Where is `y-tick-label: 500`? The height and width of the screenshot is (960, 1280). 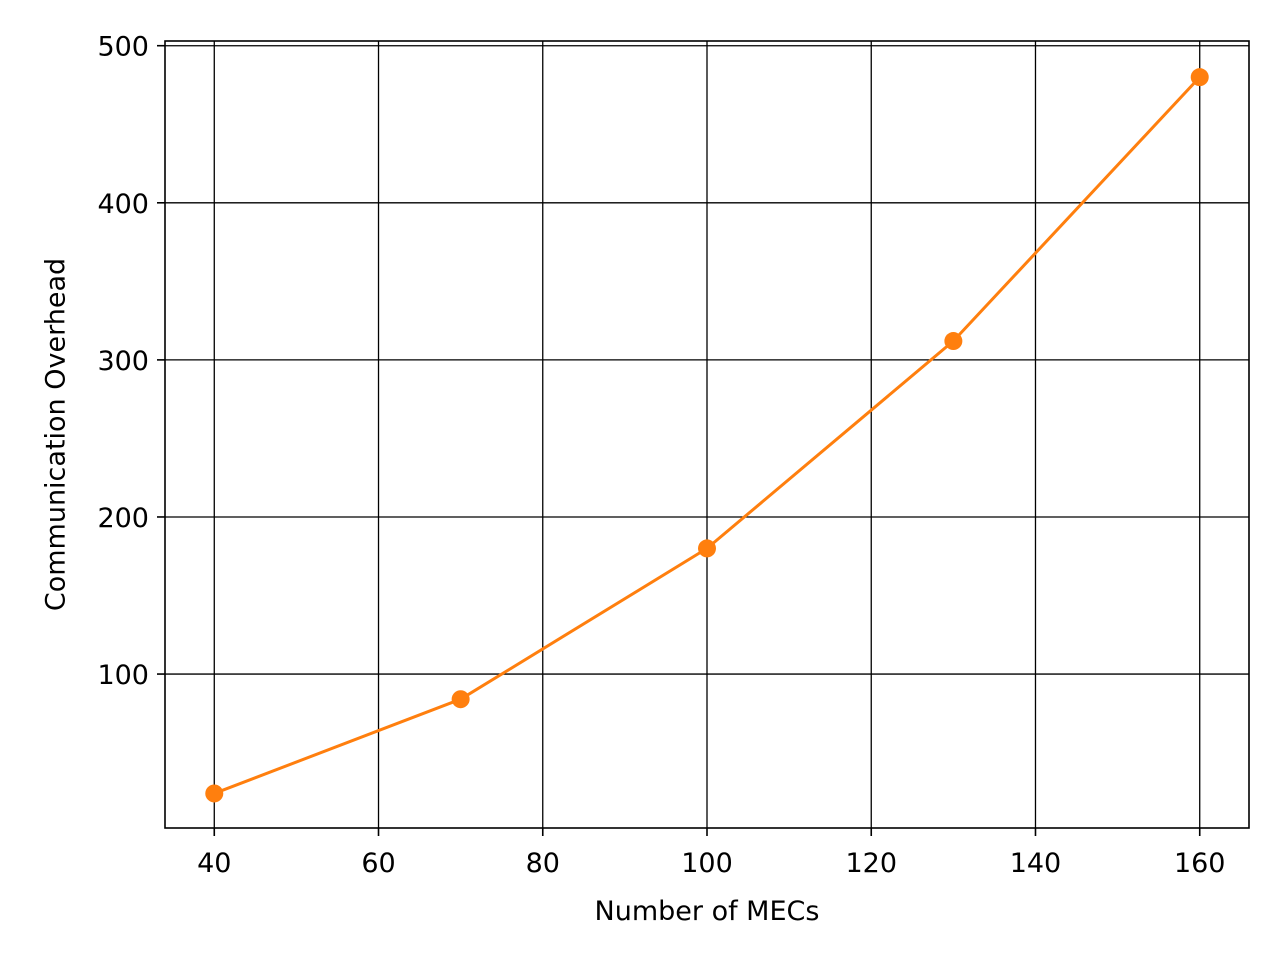
y-tick-label: 500 is located at coordinates (123, 47).